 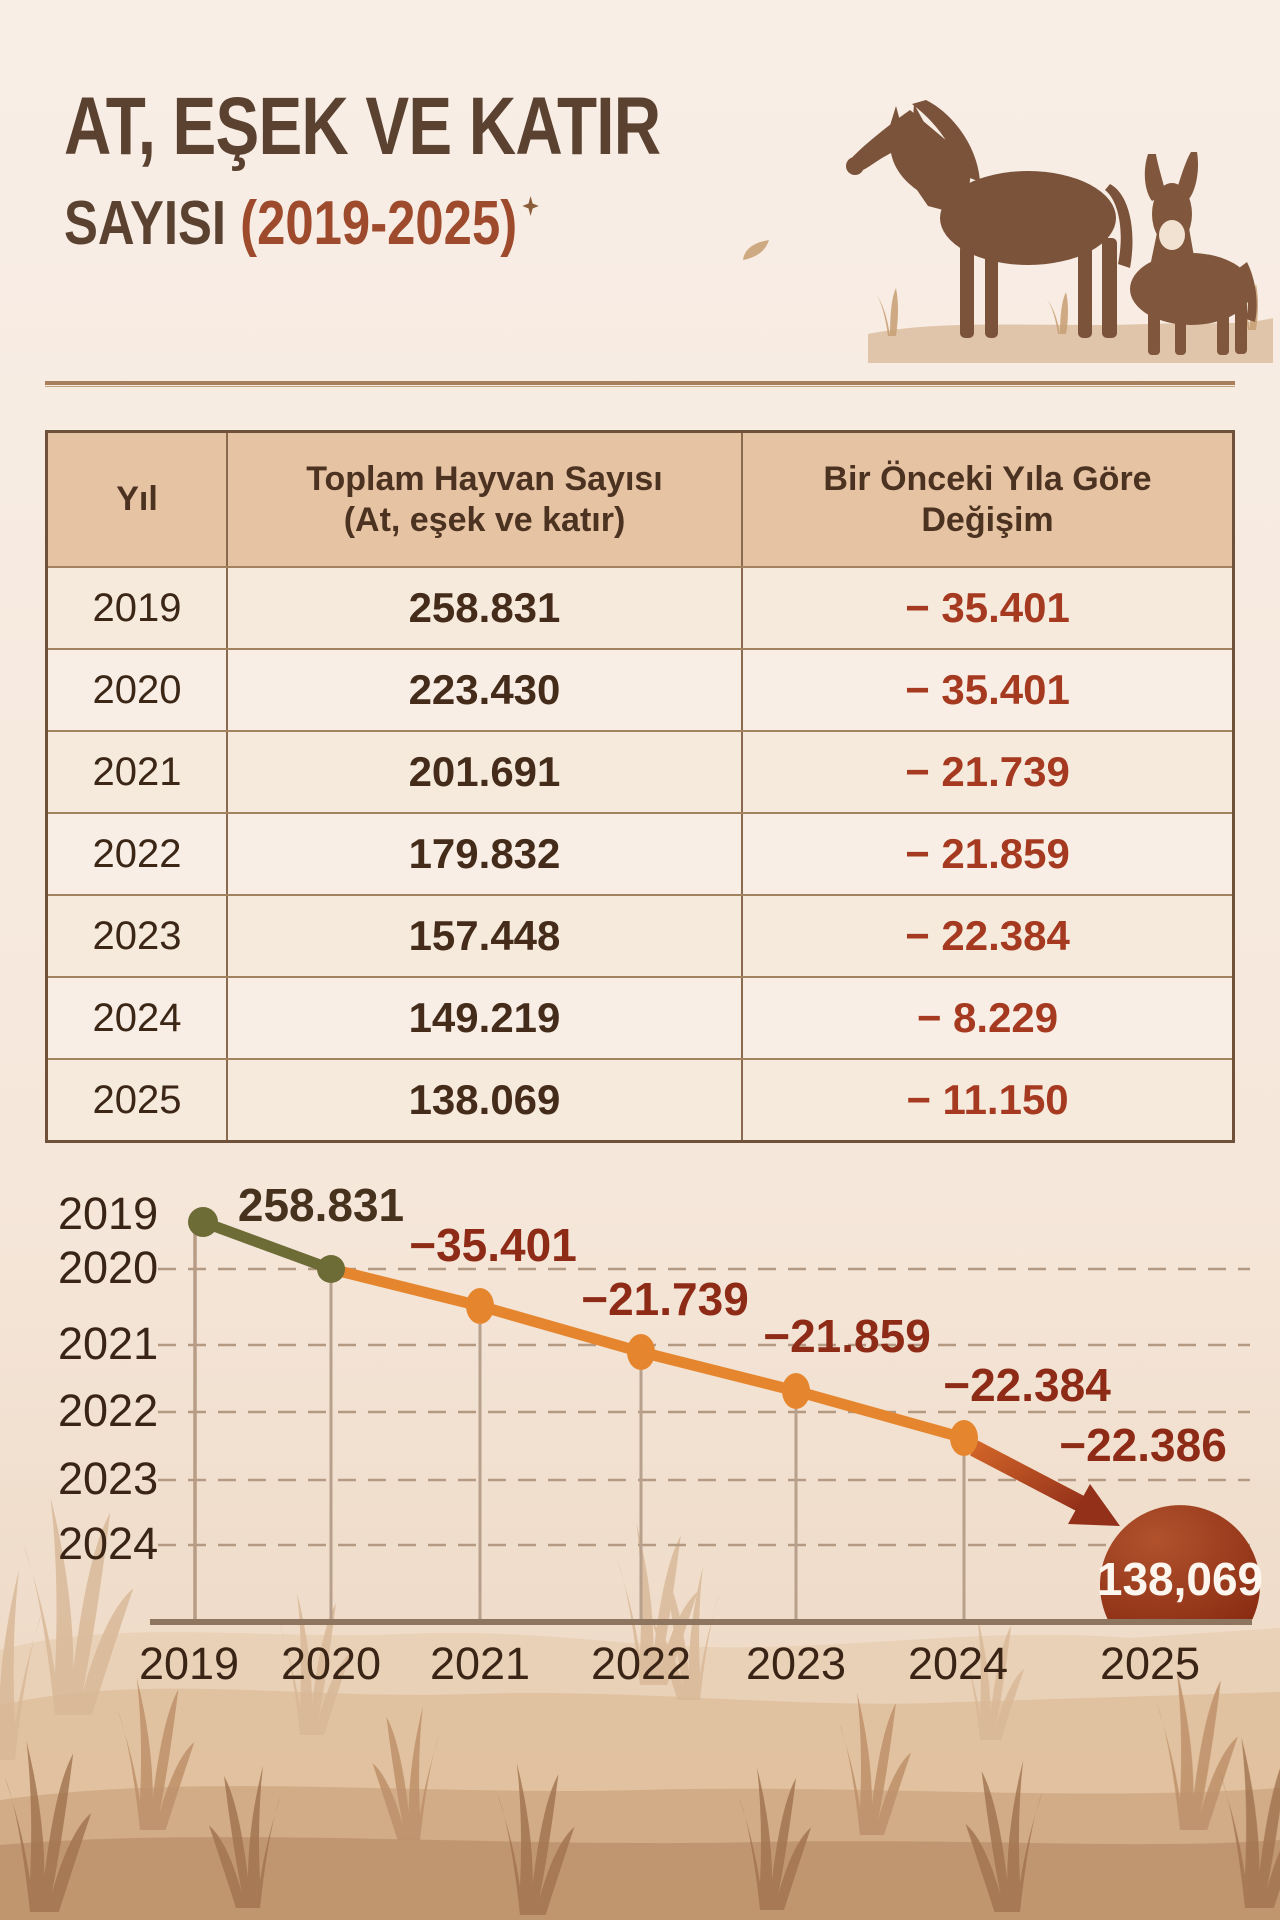 I want to click on table-row: 2024 149.219 − 8.229, so click(x=640, y=1017).